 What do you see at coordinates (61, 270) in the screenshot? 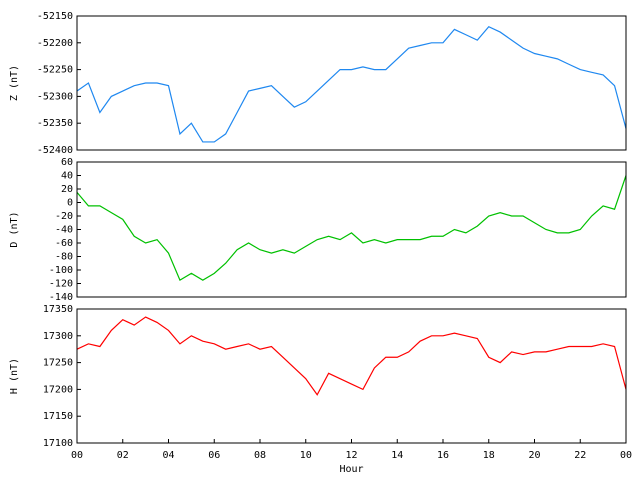
I see `y-tick-label: -100` at bounding box center [61, 270].